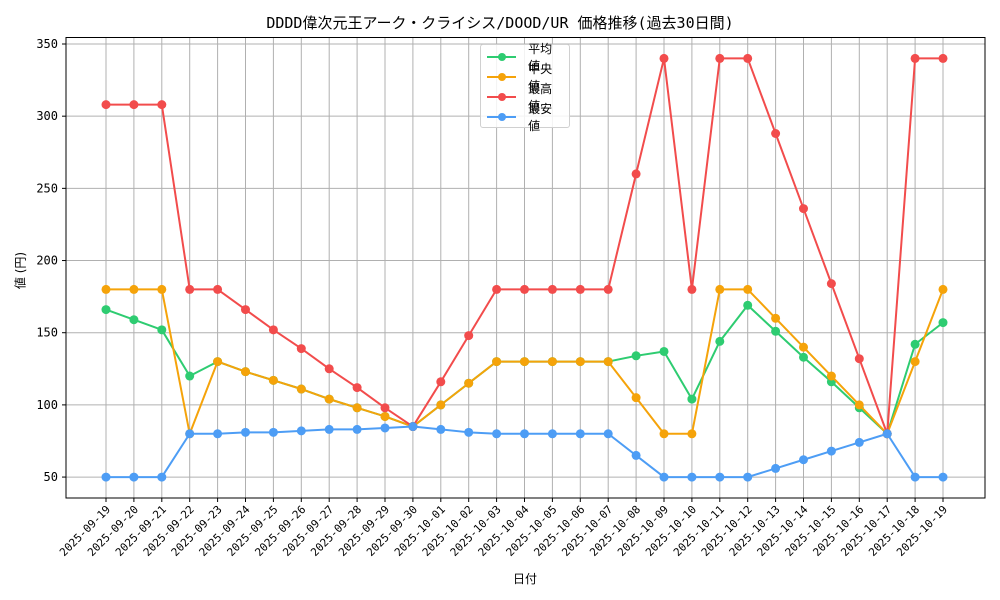 Image resolution: width=1000 pixels, height=600 pixels. I want to click on legend-item-min: 最安値, so click(525, 117).